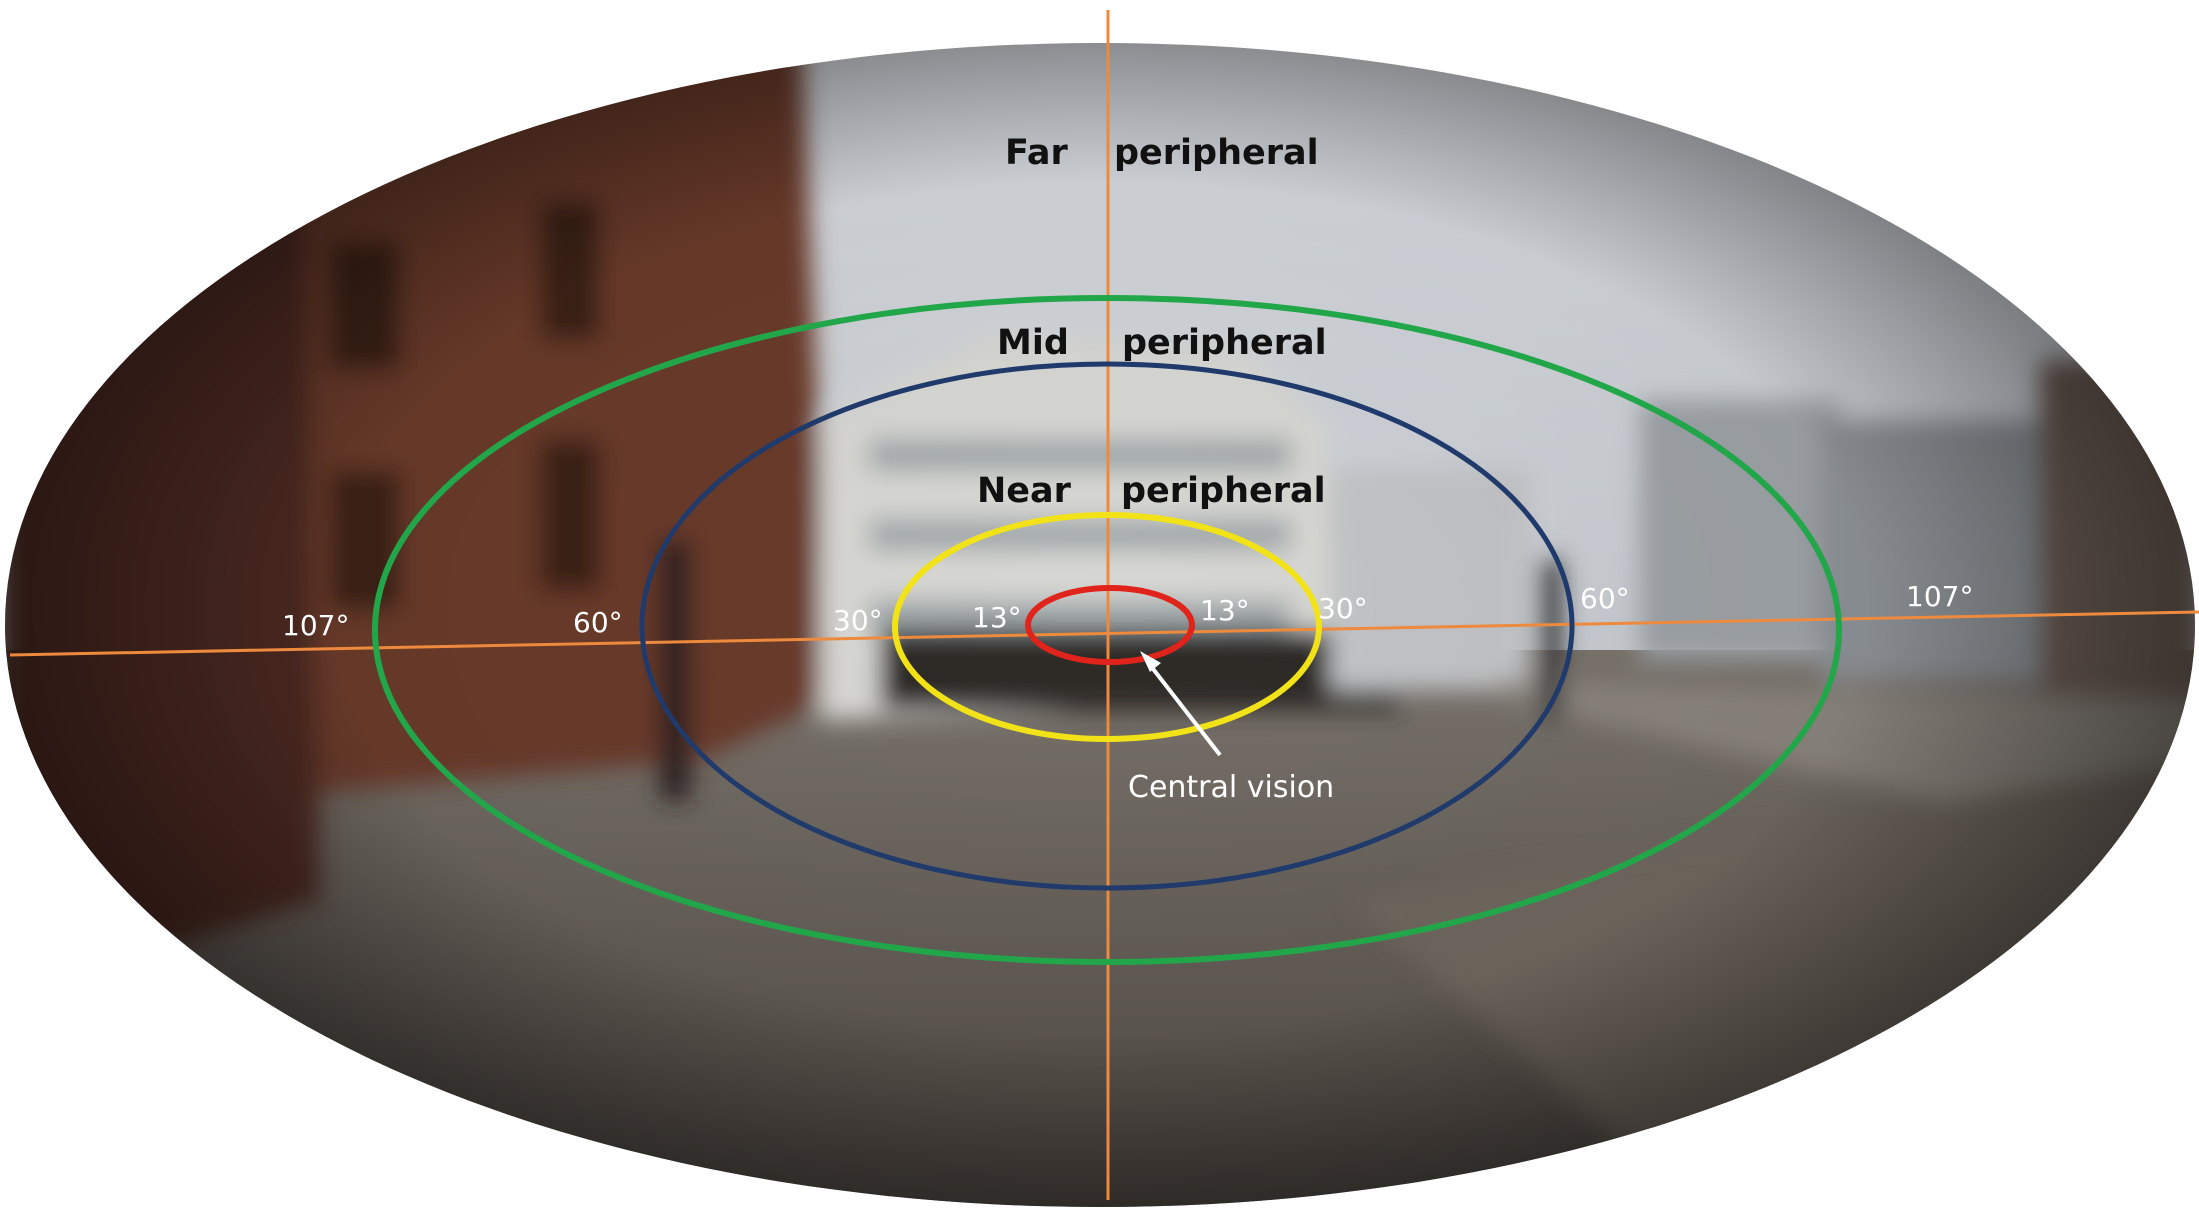 The height and width of the screenshot is (1214, 2199). I want to click on angle-60-left: 60°, so click(598, 622).